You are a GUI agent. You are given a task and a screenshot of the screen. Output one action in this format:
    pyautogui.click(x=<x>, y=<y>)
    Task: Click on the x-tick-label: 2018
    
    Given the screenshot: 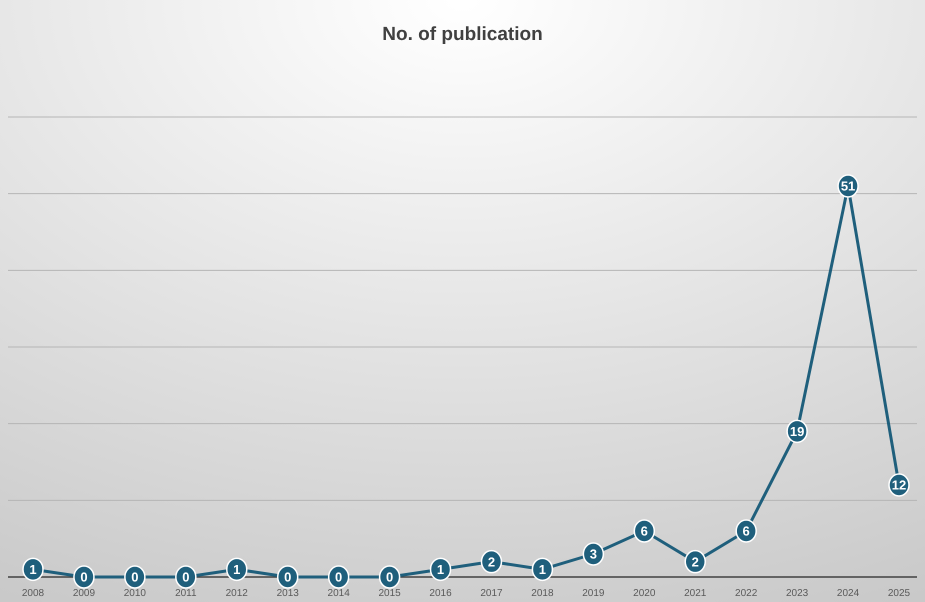 What is the action you would take?
    pyautogui.click(x=542, y=593)
    